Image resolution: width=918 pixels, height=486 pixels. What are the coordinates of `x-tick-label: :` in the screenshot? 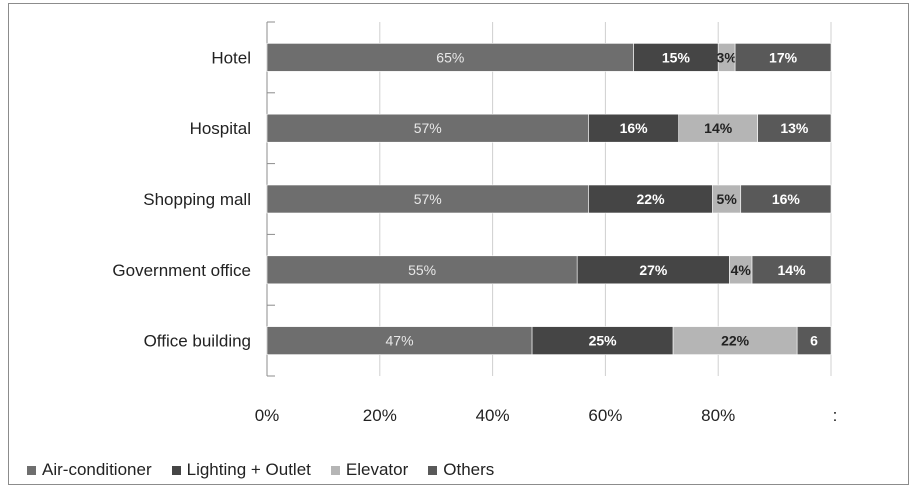 It's located at (835, 415).